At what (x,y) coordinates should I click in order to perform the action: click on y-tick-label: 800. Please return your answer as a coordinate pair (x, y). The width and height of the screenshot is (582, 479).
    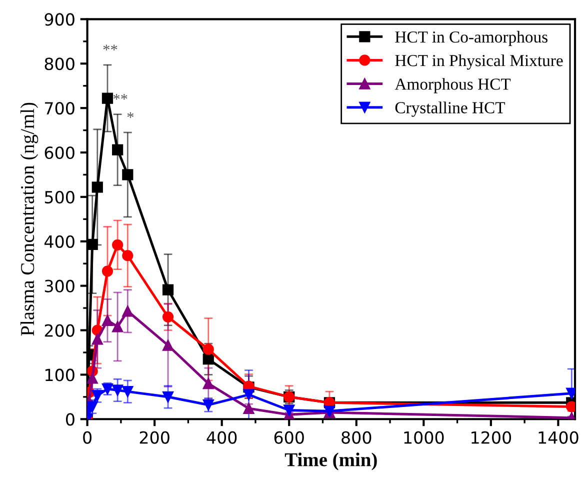
    Looking at the image, I should click on (59, 64).